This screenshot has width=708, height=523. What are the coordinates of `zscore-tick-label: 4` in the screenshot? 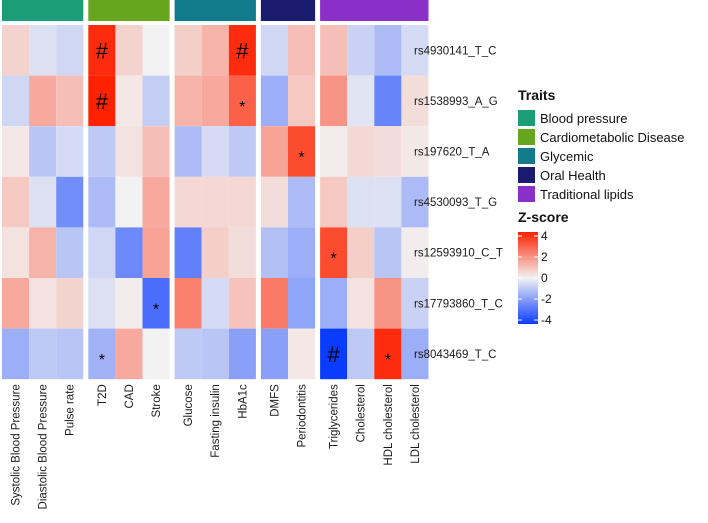 It's located at (544, 236).